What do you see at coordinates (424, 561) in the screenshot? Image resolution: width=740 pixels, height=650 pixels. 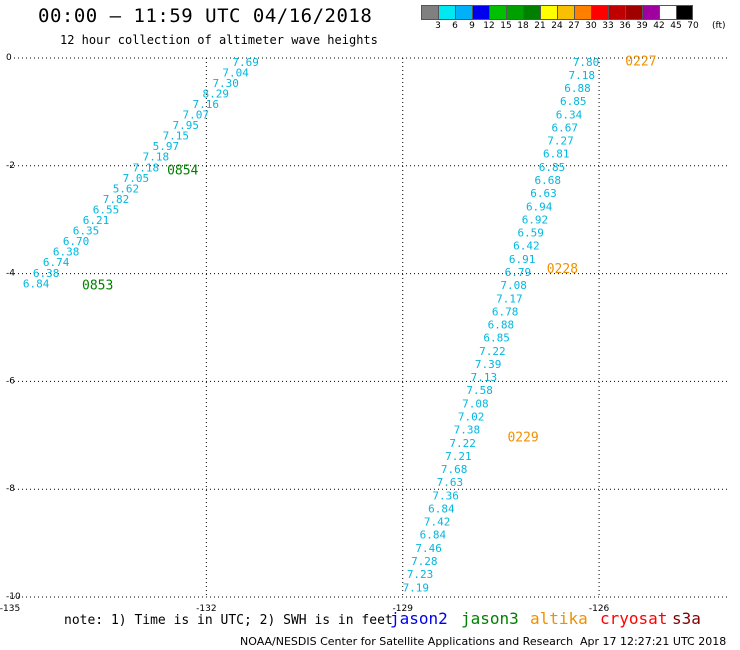 I see `wave-height-value: 7.28` at bounding box center [424, 561].